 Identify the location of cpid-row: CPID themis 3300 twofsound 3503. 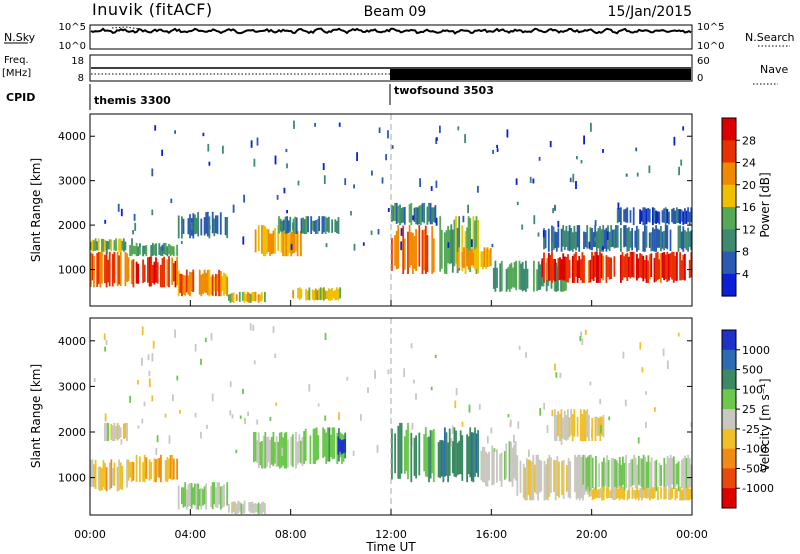
(250, 97).